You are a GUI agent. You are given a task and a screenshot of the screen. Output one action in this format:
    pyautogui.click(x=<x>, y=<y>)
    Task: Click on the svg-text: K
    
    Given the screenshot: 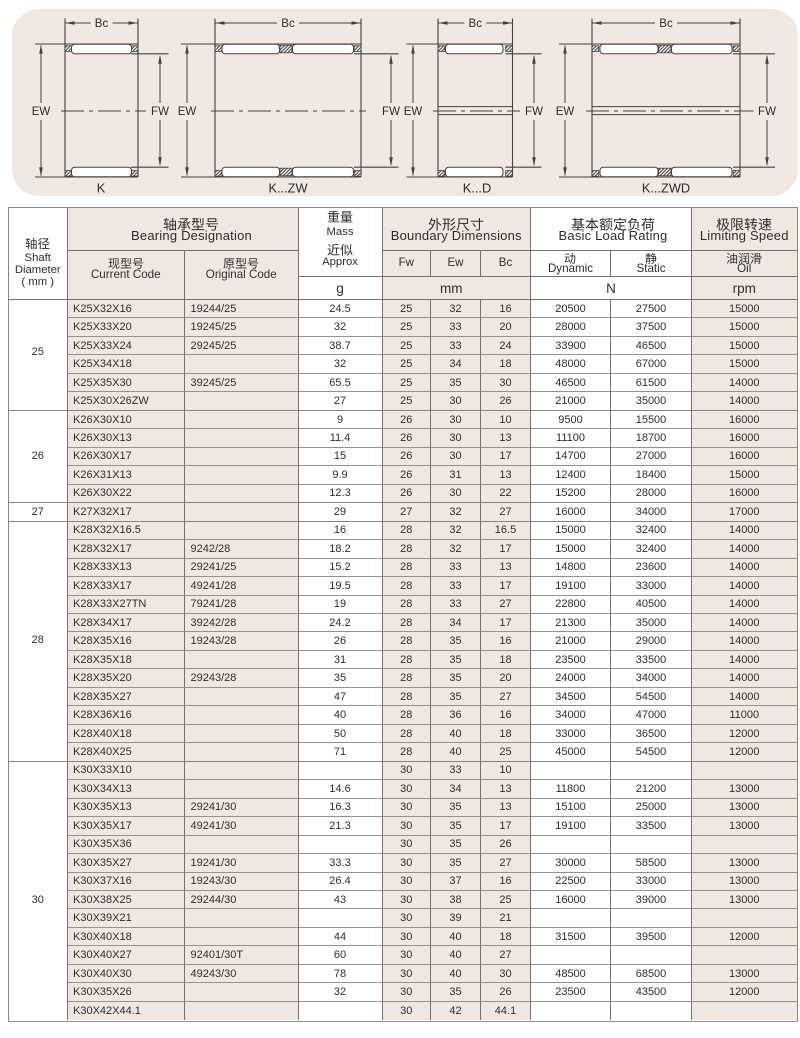 What is the action you would take?
    pyautogui.click(x=101, y=188)
    